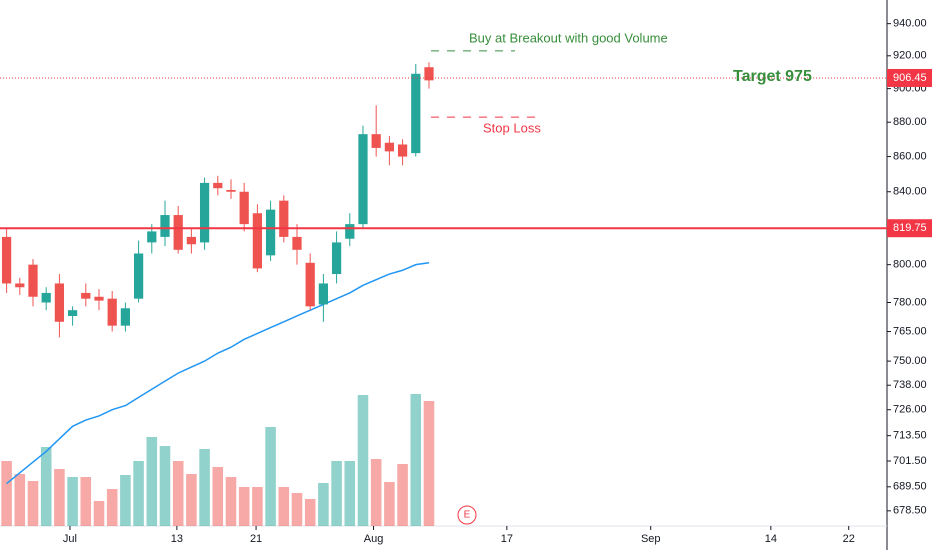  I want to click on earnings-marker-label: E, so click(467, 515).